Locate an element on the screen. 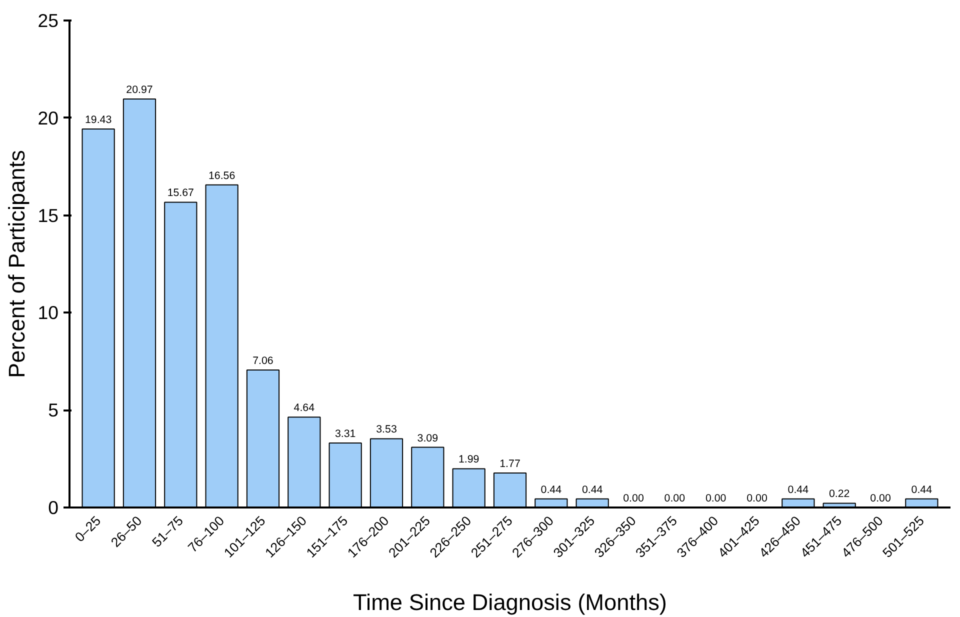 This screenshot has height=617, width=960. y-tick-label: 20 is located at coordinates (48, 117).